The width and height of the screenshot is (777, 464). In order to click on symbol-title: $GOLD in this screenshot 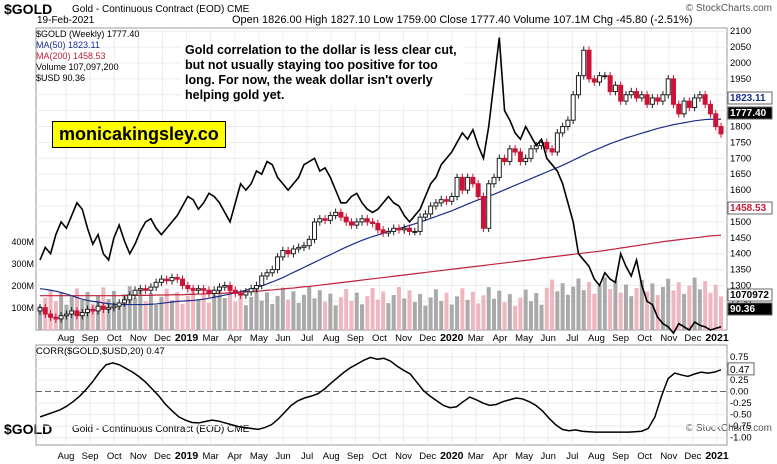, I will do `click(28, 9)`.